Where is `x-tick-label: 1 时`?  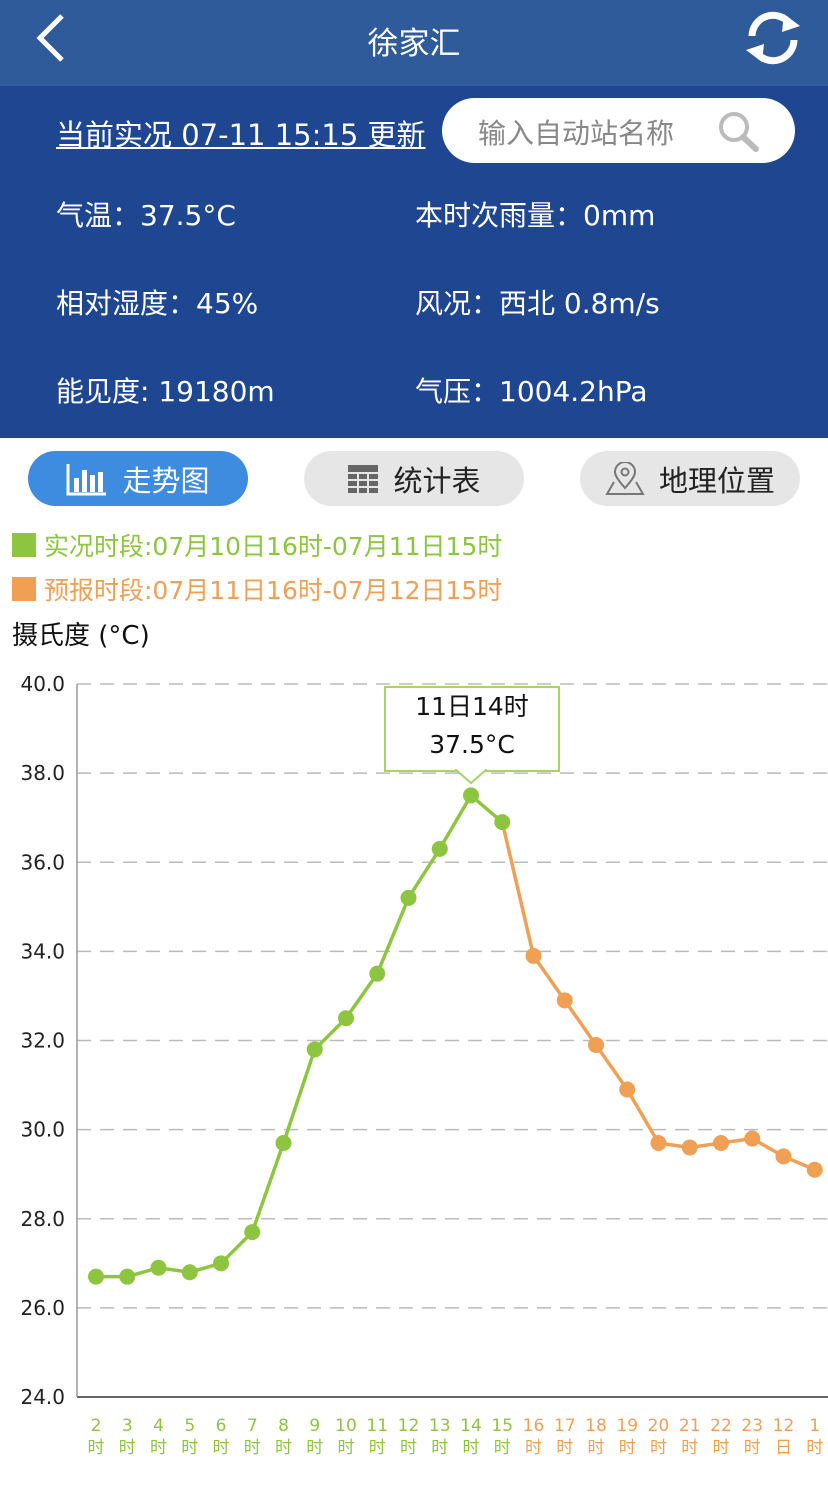 x-tick-label: 1 时 is located at coordinates (815, 1437).